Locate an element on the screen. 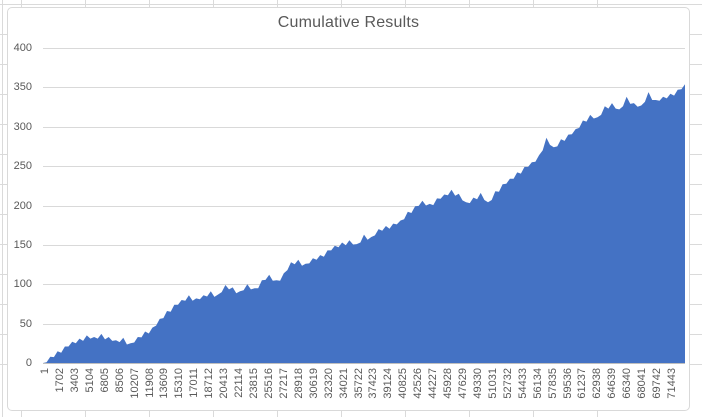 This screenshot has height=417, width=702. x-tick-label: 51031 is located at coordinates (492, 383).